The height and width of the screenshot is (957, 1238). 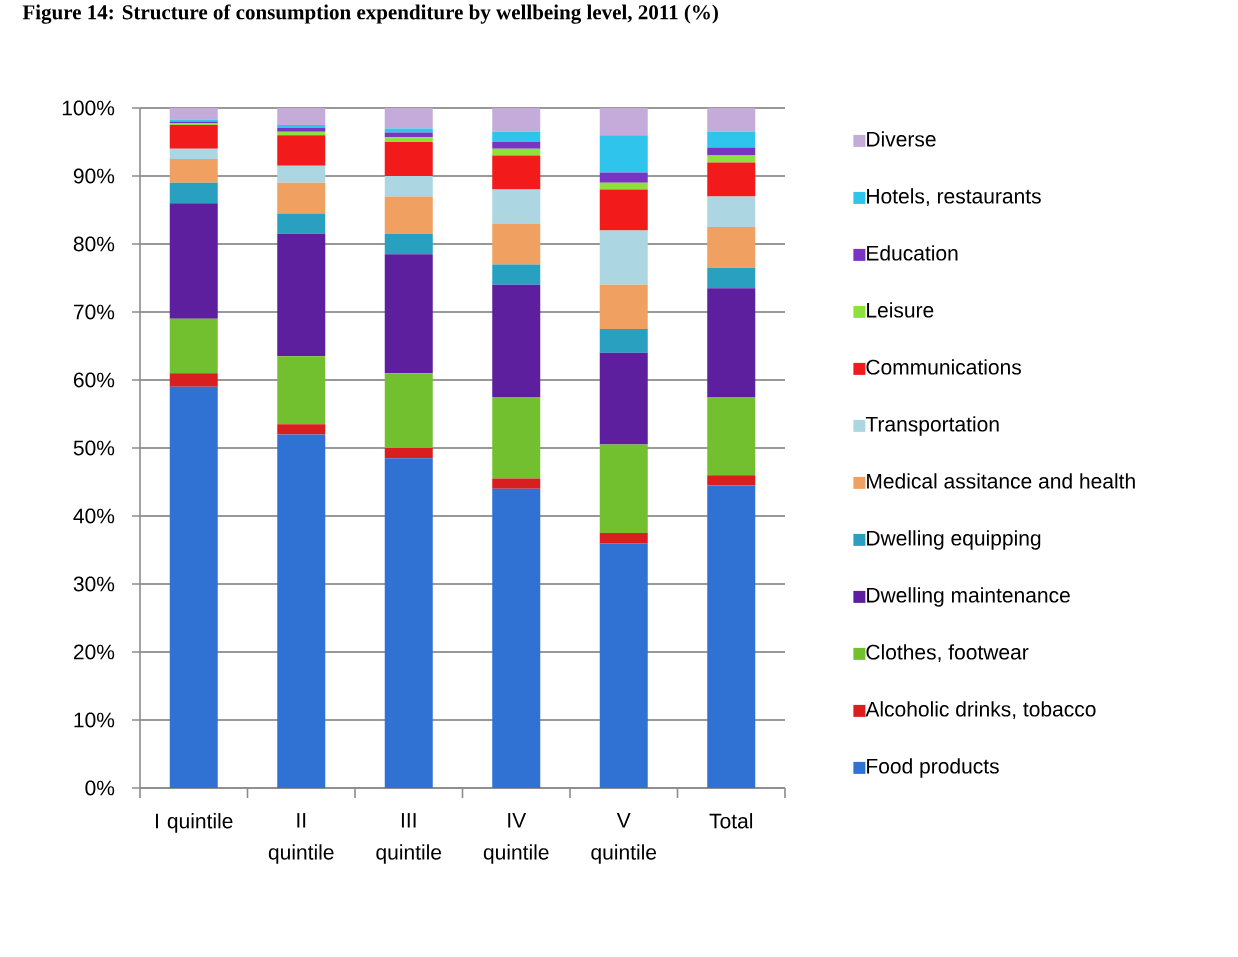 I want to click on x-tick-label: III quintile, so click(x=409, y=838).